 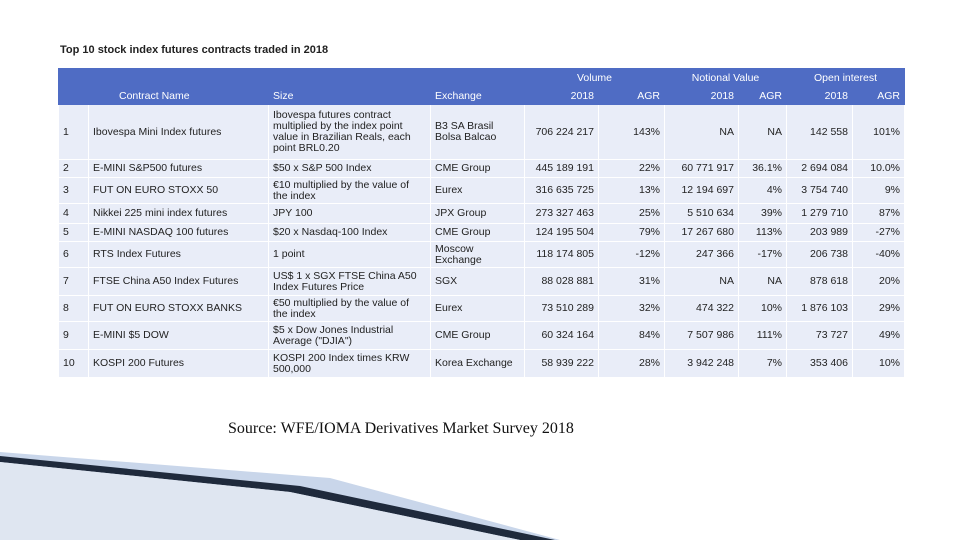 What do you see at coordinates (631, 132) in the screenshot?
I see `table-cell: 143%` at bounding box center [631, 132].